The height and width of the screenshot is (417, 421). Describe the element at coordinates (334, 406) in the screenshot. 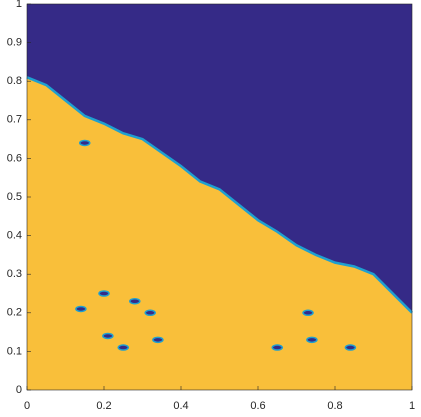

I see `x-tick-label: 0.8` at that location.